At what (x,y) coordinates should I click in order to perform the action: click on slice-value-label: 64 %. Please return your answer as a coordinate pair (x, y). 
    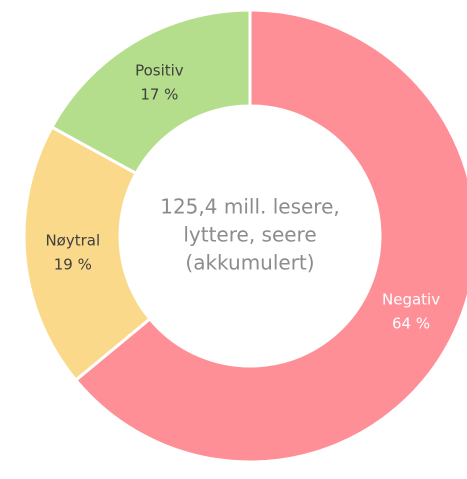
    Looking at the image, I should click on (411, 323).